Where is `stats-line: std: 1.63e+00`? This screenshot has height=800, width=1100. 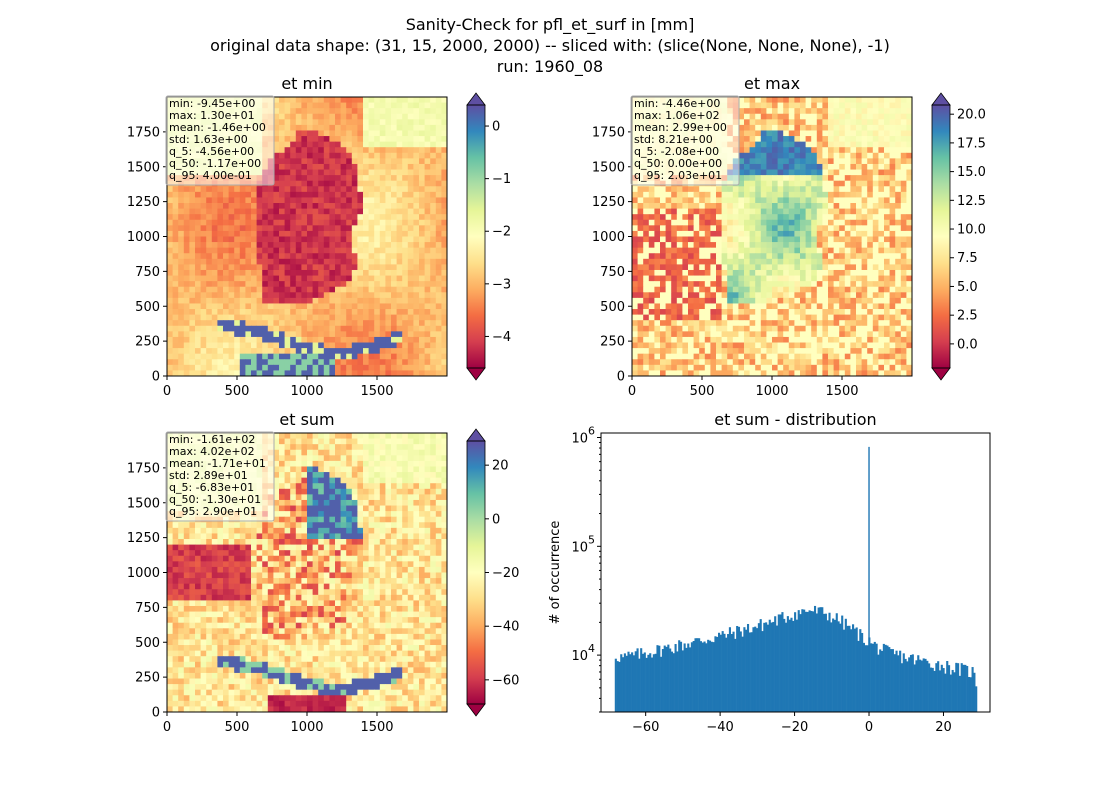 stats-line: std: 1.63e+00 is located at coordinates (208, 139).